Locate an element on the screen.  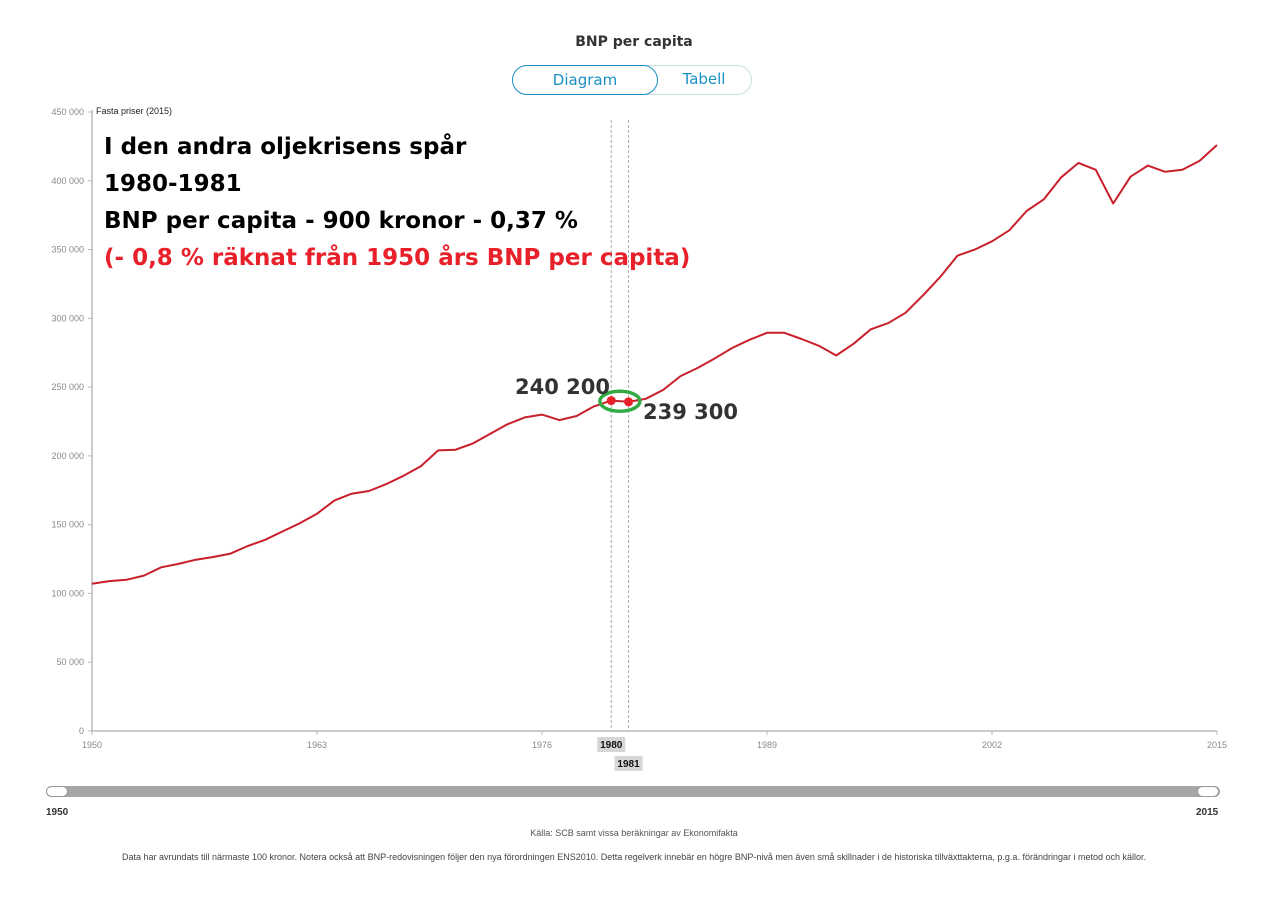
x-tick-label: 1950 is located at coordinates (92, 745).